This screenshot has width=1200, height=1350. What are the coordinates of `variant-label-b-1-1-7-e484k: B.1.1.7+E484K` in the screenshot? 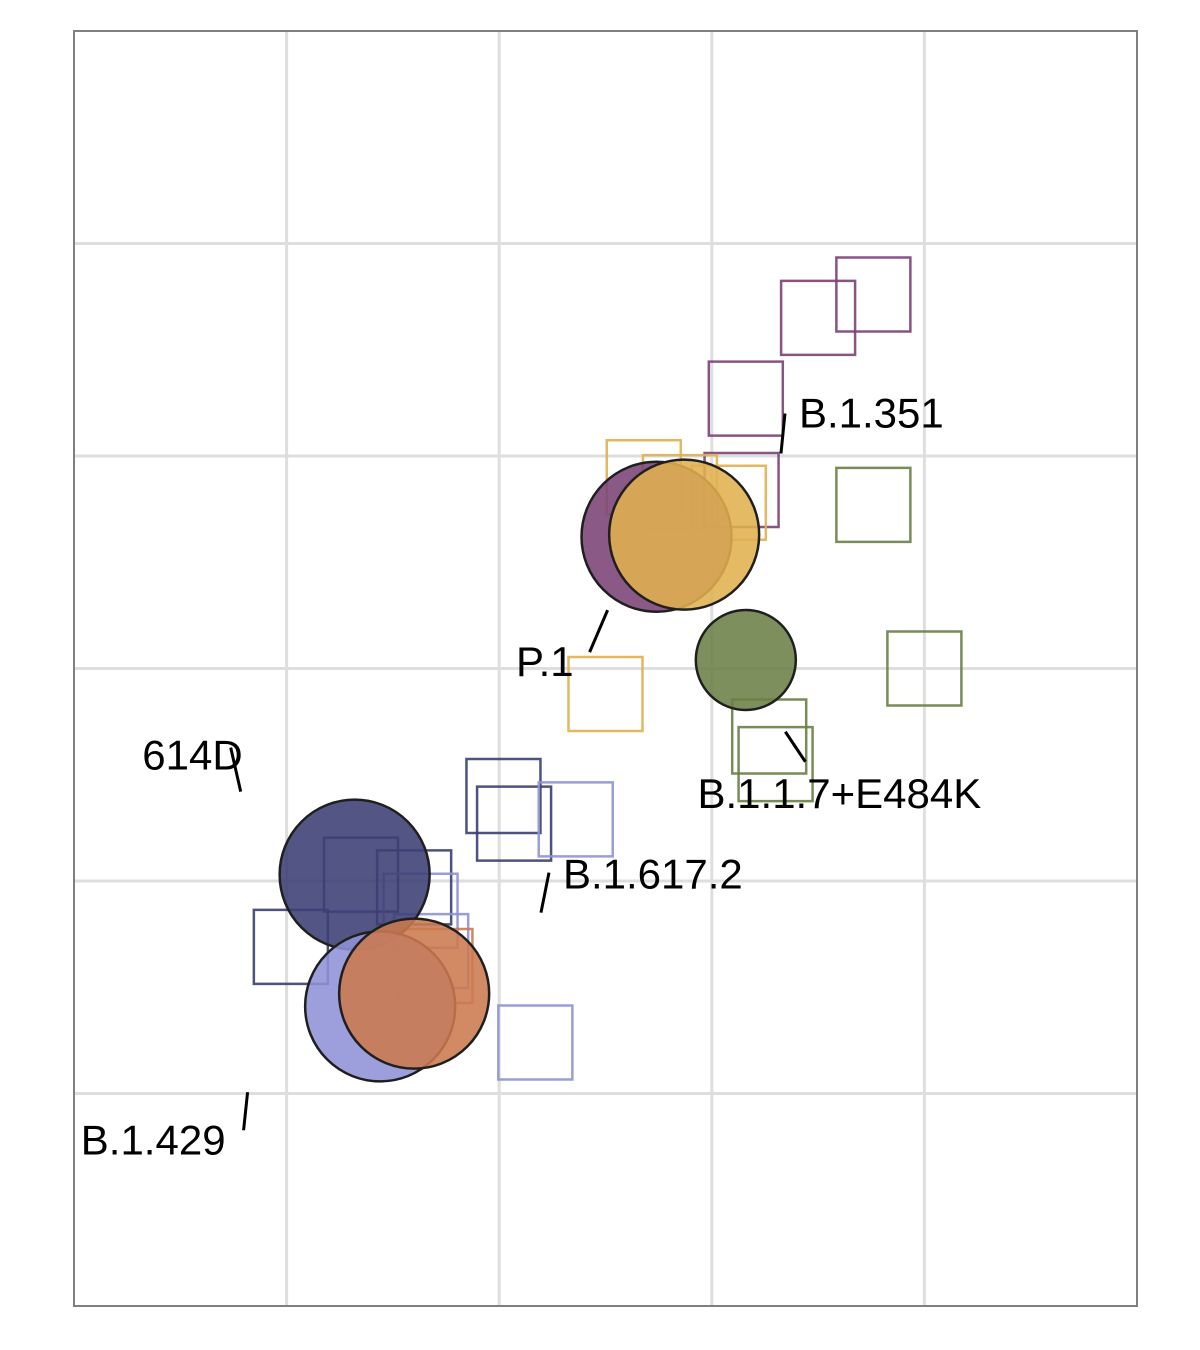 It's located at (839, 793).